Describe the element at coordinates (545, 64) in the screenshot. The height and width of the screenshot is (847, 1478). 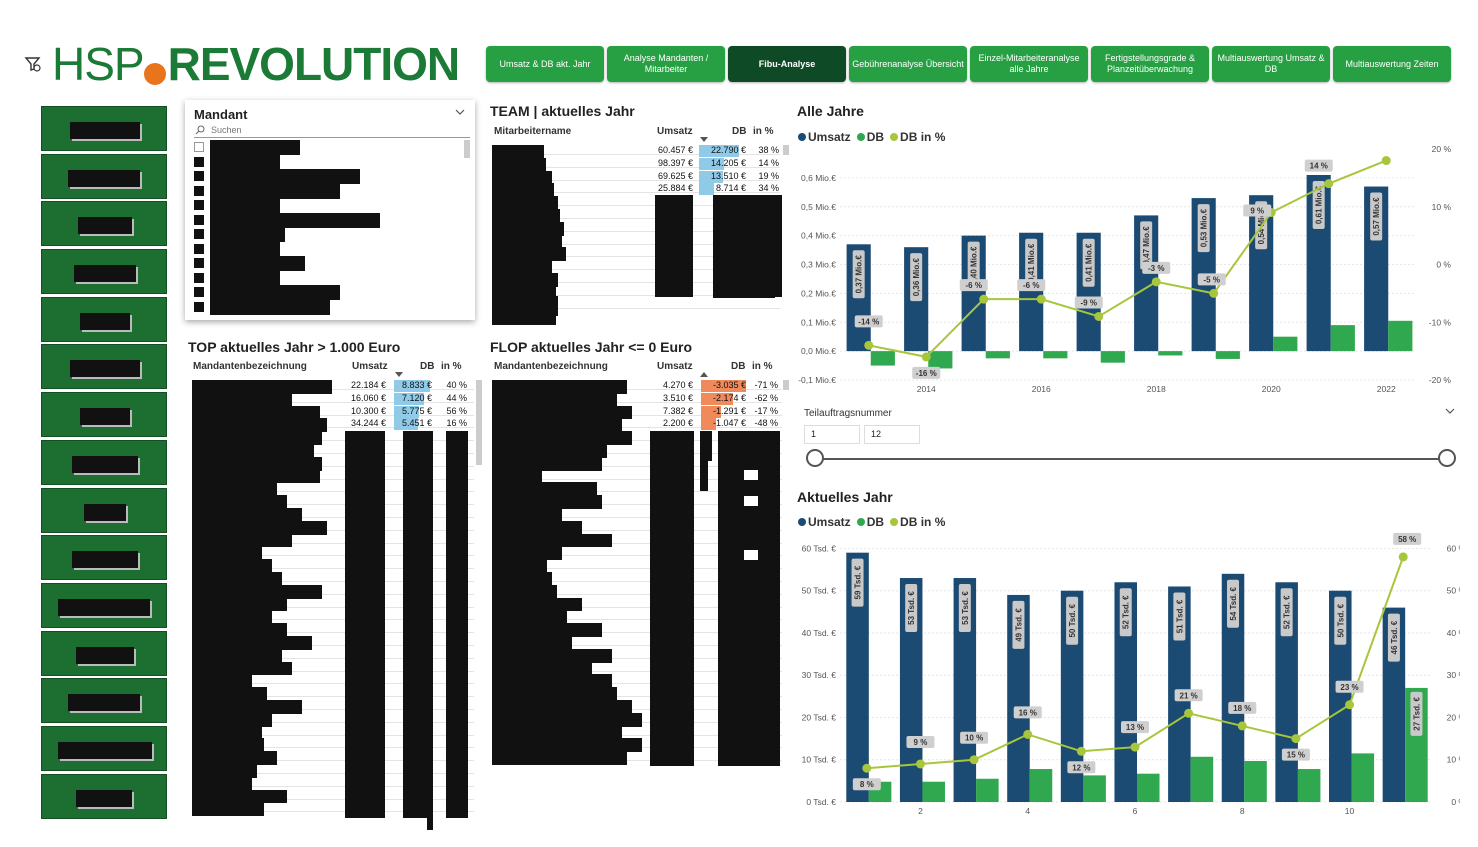
I see `tab-0: Umsatz & DB akt. Jahr` at that location.